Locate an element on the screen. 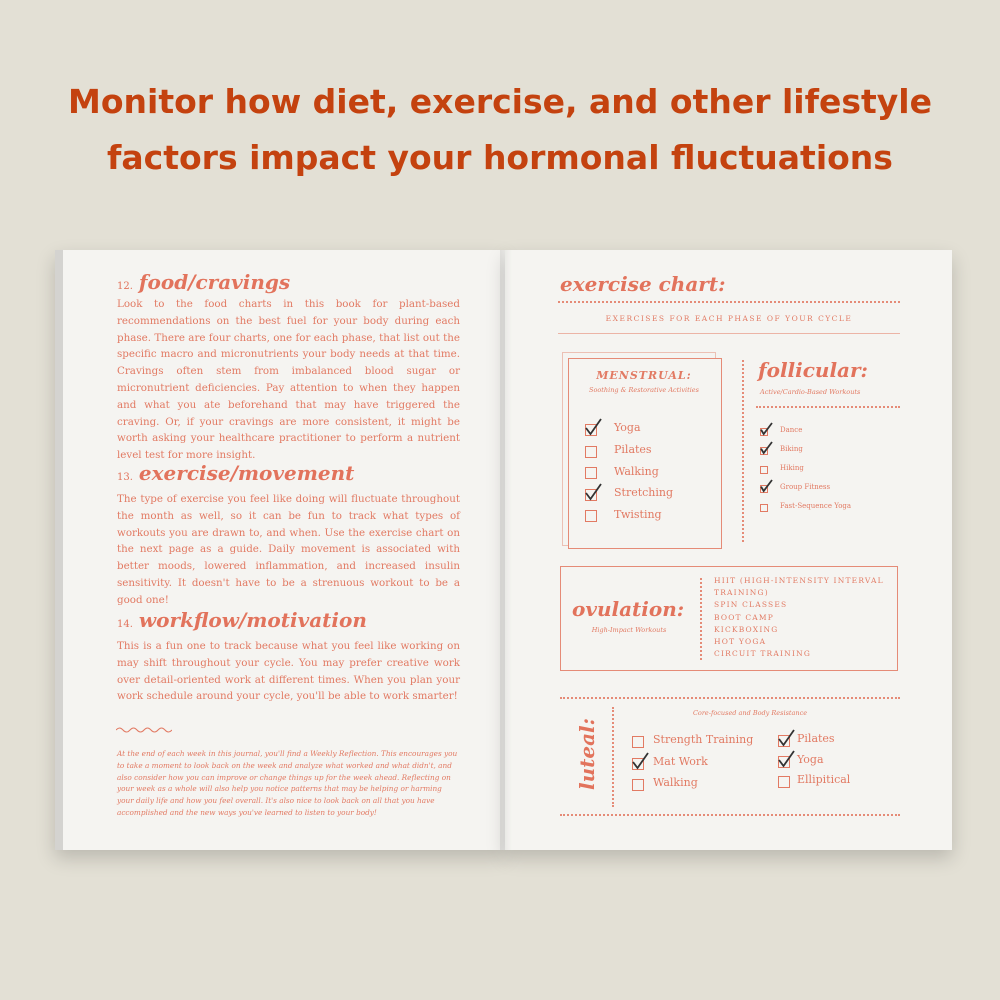  item-label: Strength Training is located at coordinates (703, 740).